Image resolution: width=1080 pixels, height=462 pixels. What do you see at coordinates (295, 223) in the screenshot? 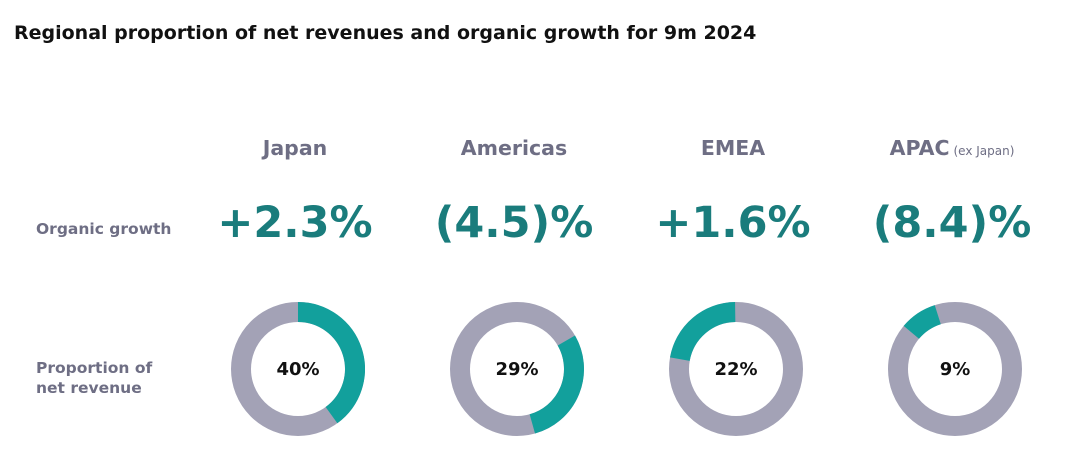
I see `organic-growth-value-japan: +2.3%` at bounding box center [295, 223].